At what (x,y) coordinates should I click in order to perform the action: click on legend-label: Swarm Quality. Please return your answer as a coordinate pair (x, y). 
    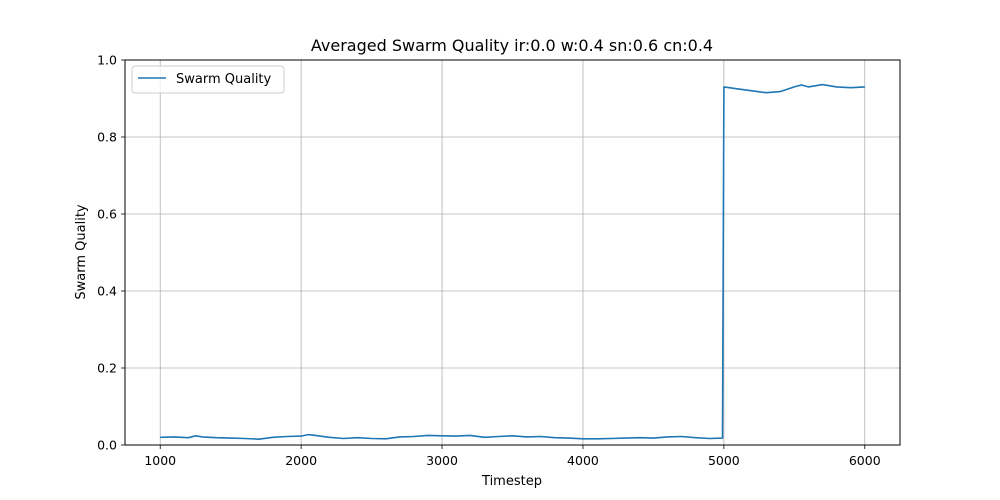
    Looking at the image, I should click on (224, 79).